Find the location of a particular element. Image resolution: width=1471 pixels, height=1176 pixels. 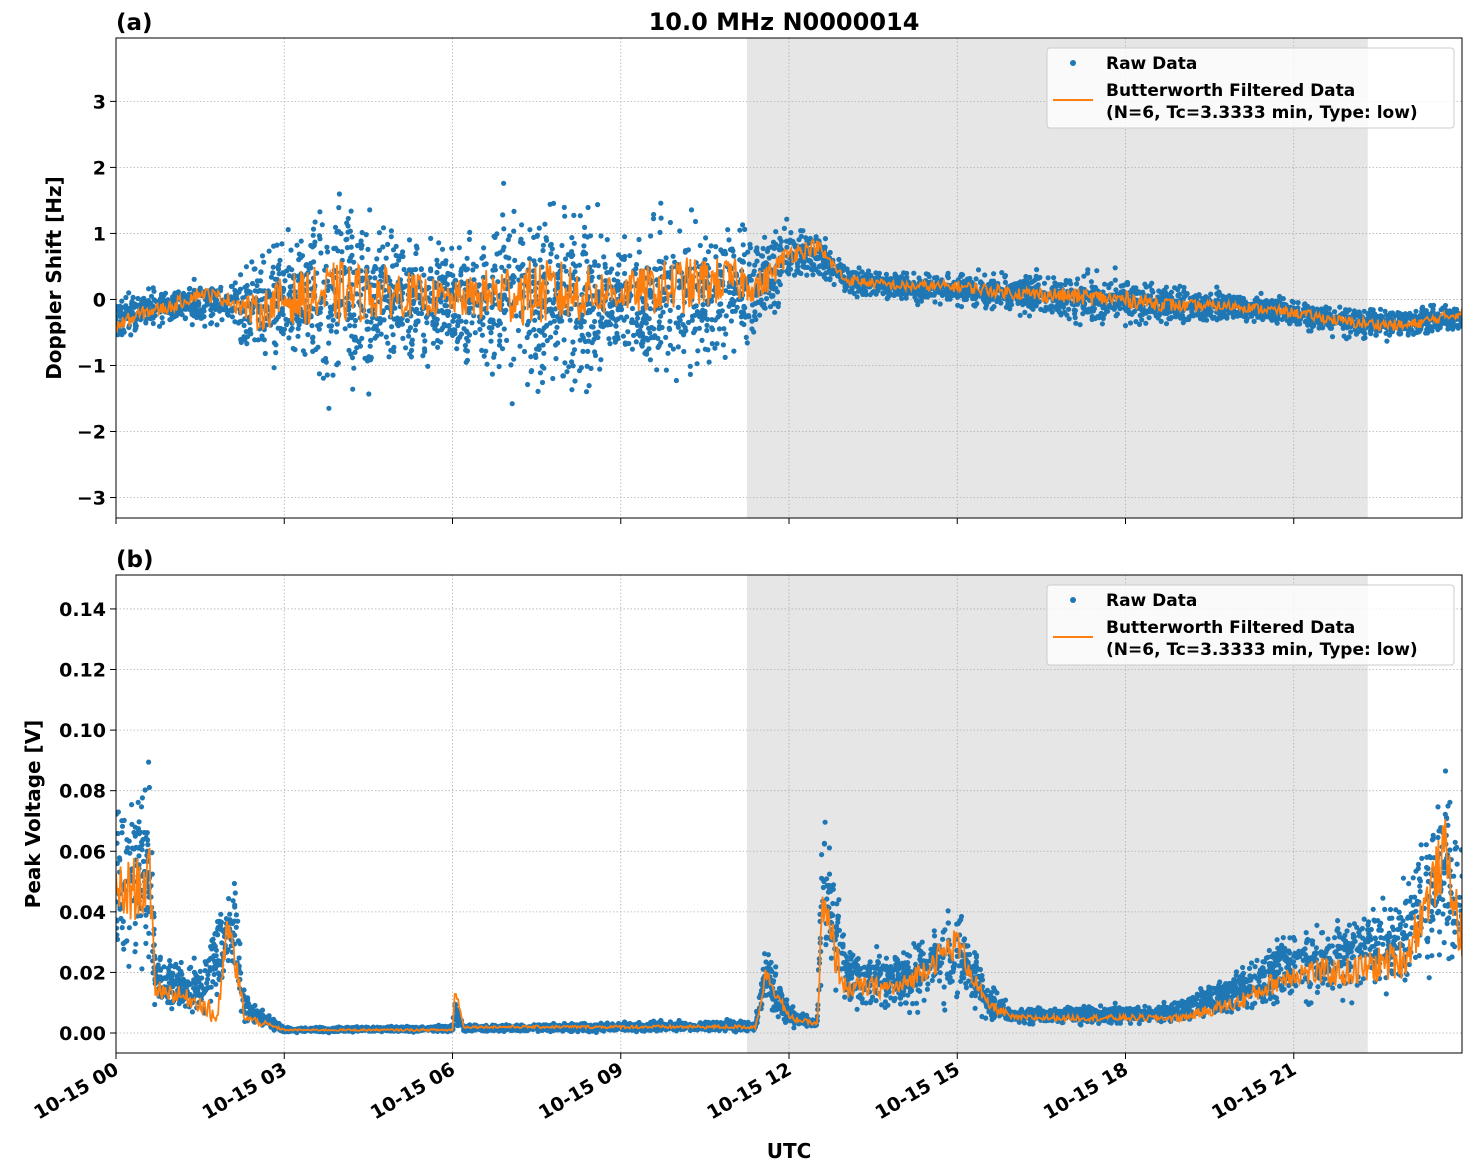

x-tick-label: 10-15 18 is located at coordinates (1086, 1091).